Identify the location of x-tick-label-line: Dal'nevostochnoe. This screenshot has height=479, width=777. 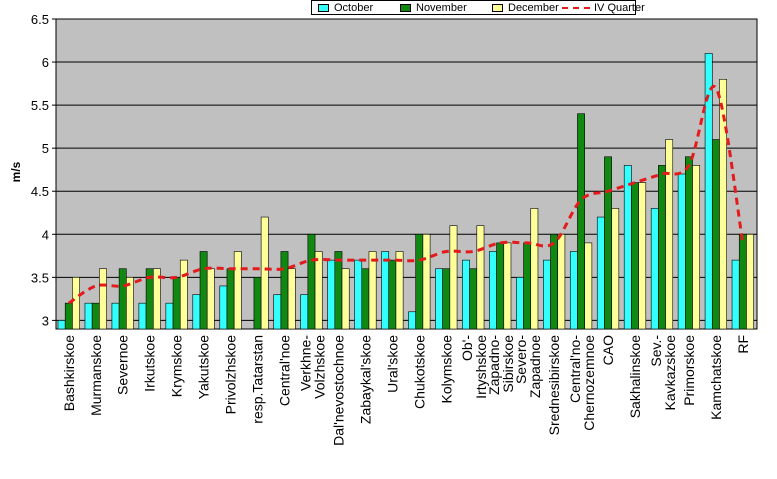
(338, 390).